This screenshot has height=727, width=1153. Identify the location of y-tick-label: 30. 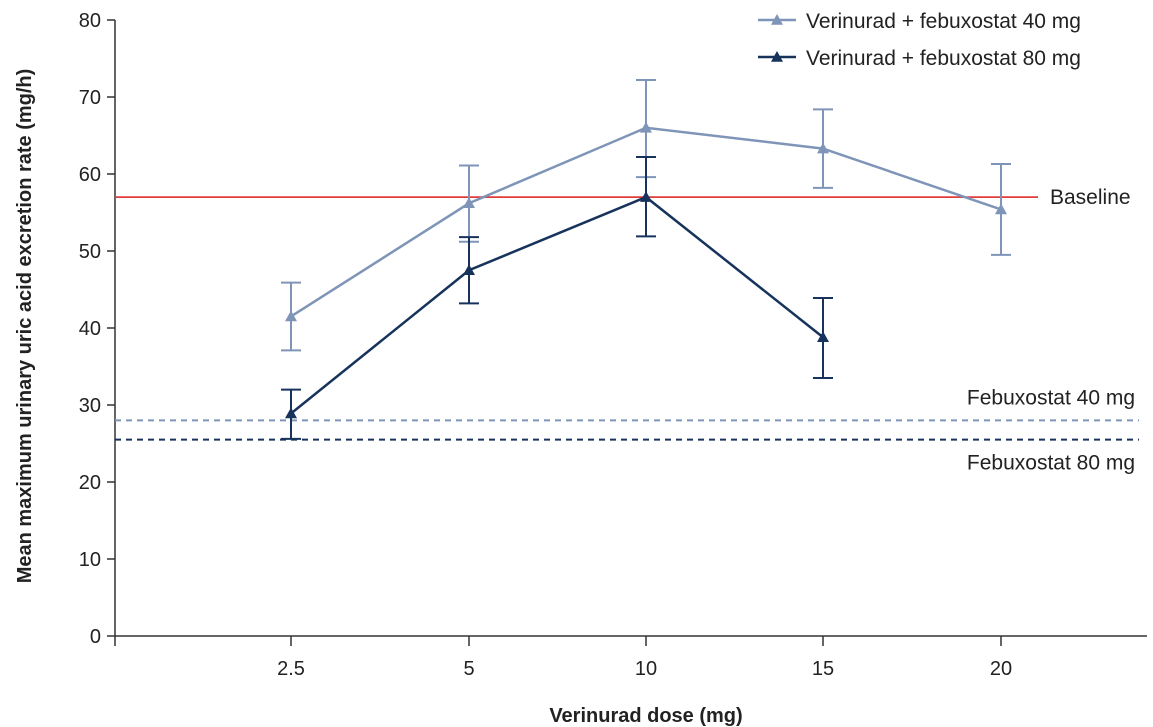
(90, 406).